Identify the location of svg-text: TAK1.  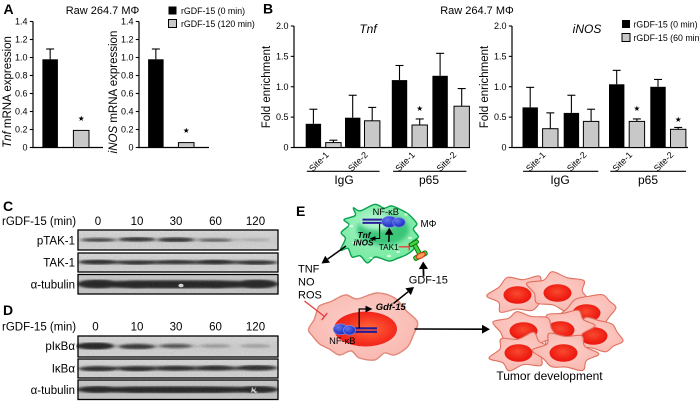
(389, 247).